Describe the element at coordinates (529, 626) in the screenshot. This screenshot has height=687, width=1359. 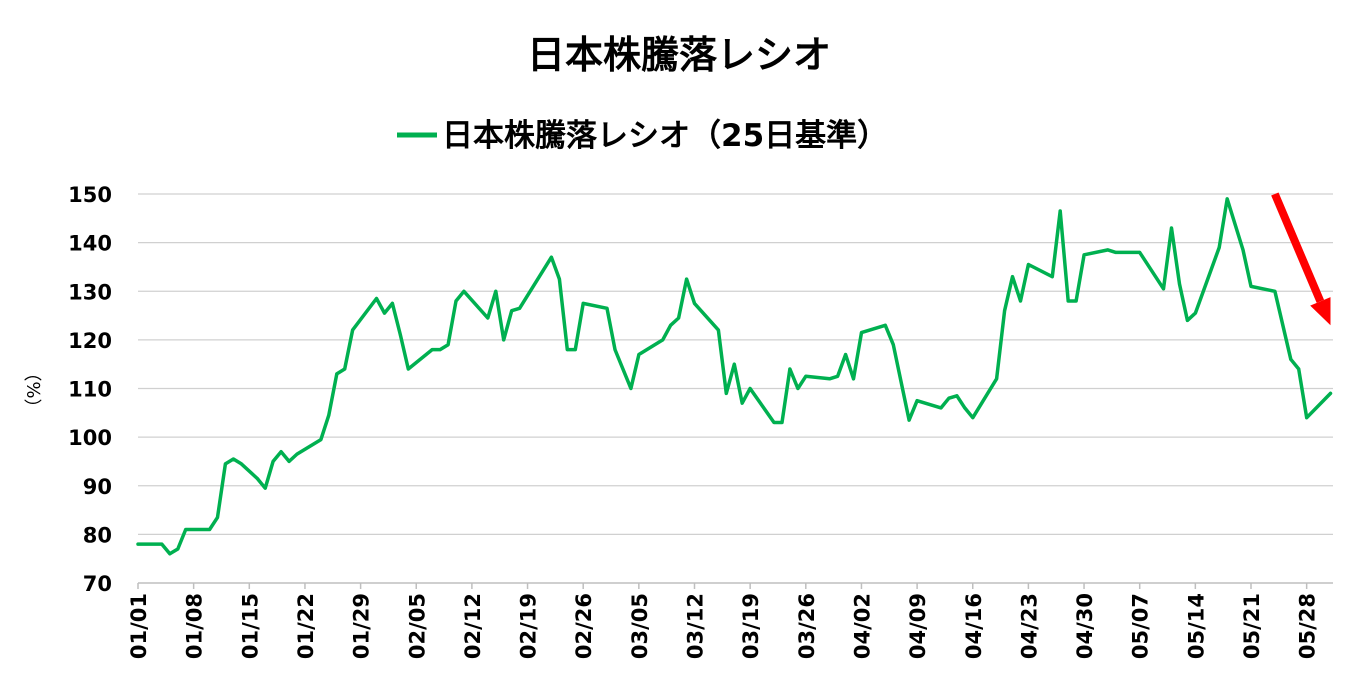
I see `x-tick-02/19: 02/19` at that location.